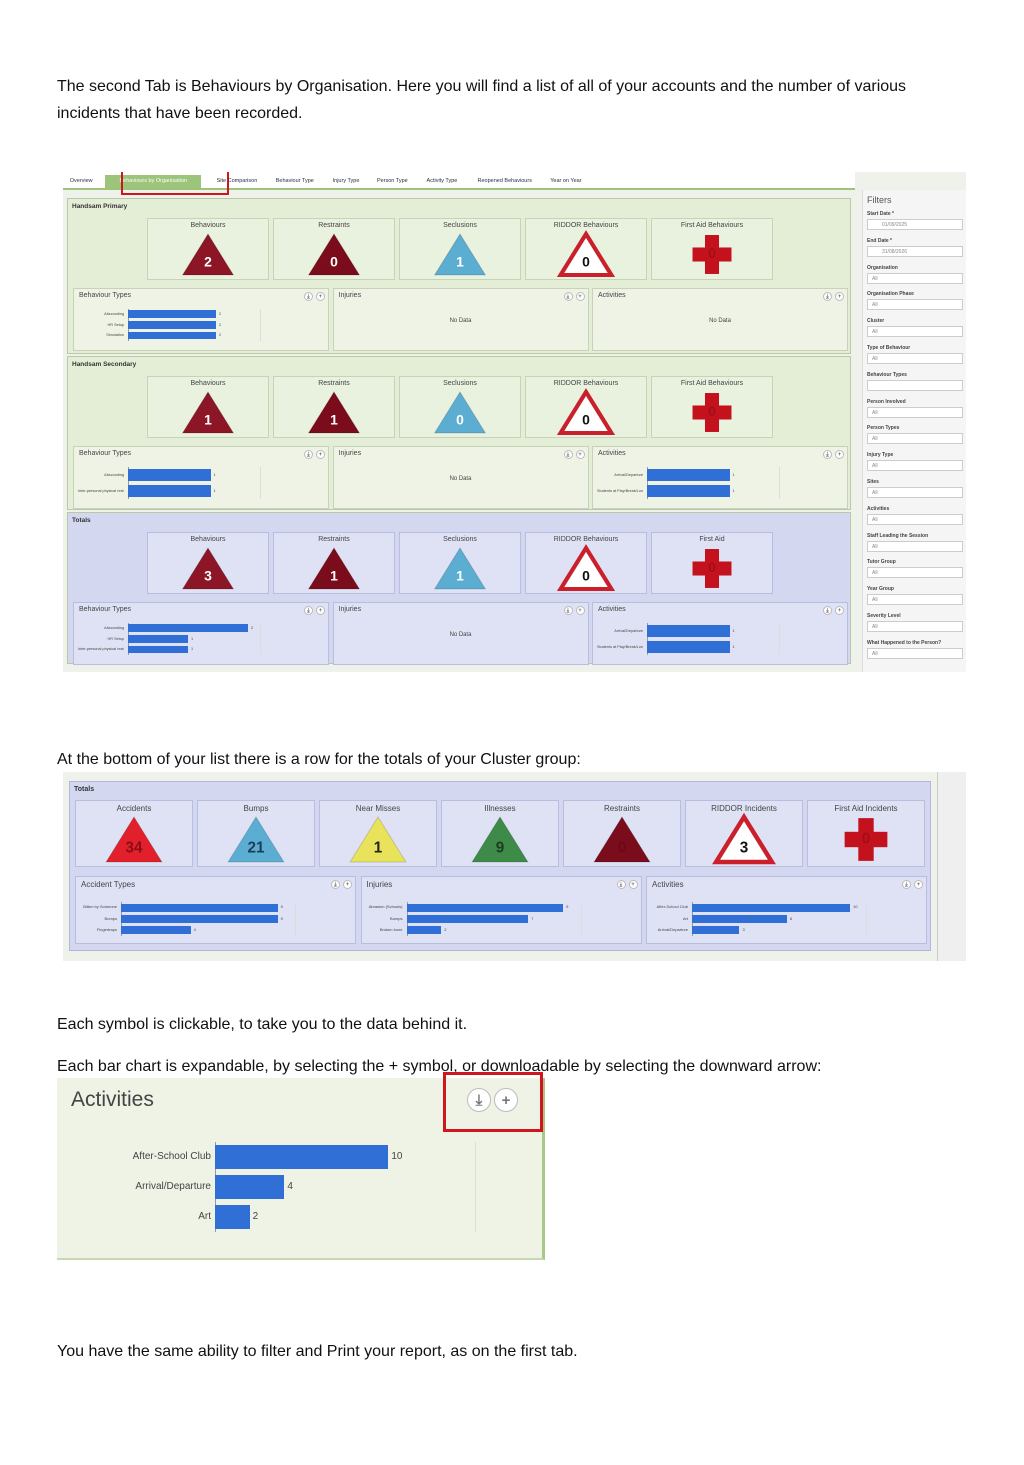 This screenshot has width=1024, height=1465. I want to click on filter-input, so click(915, 385).